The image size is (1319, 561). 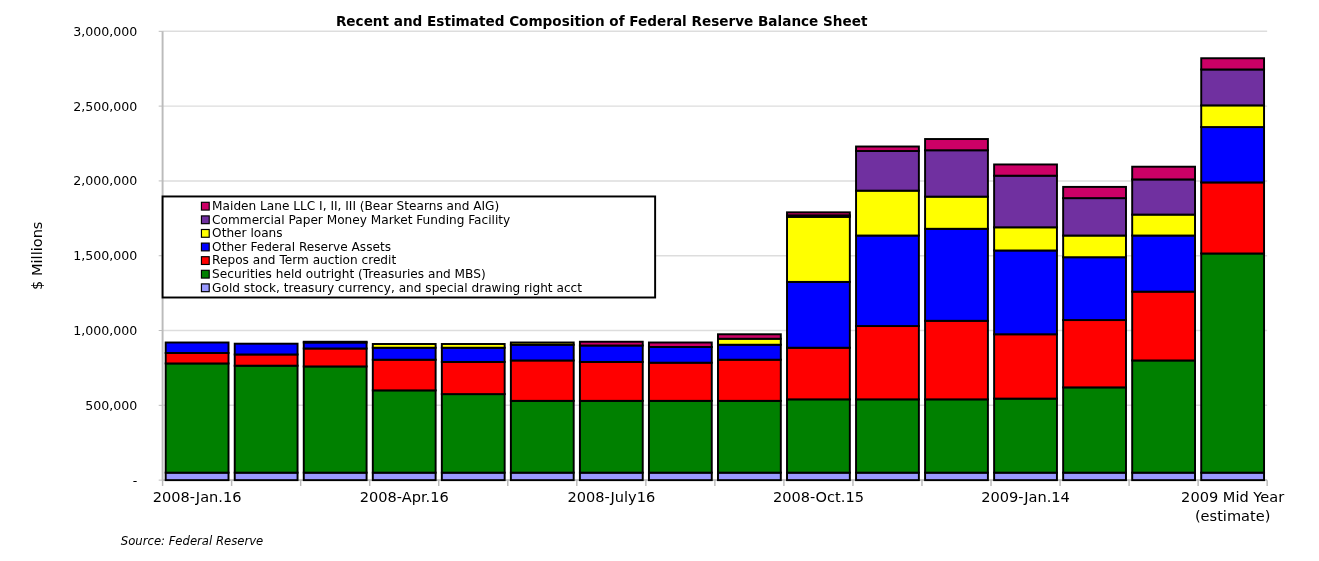 I want to click on x-tick-label: 2009 Mid Year (estimate), so click(x=1233, y=506).